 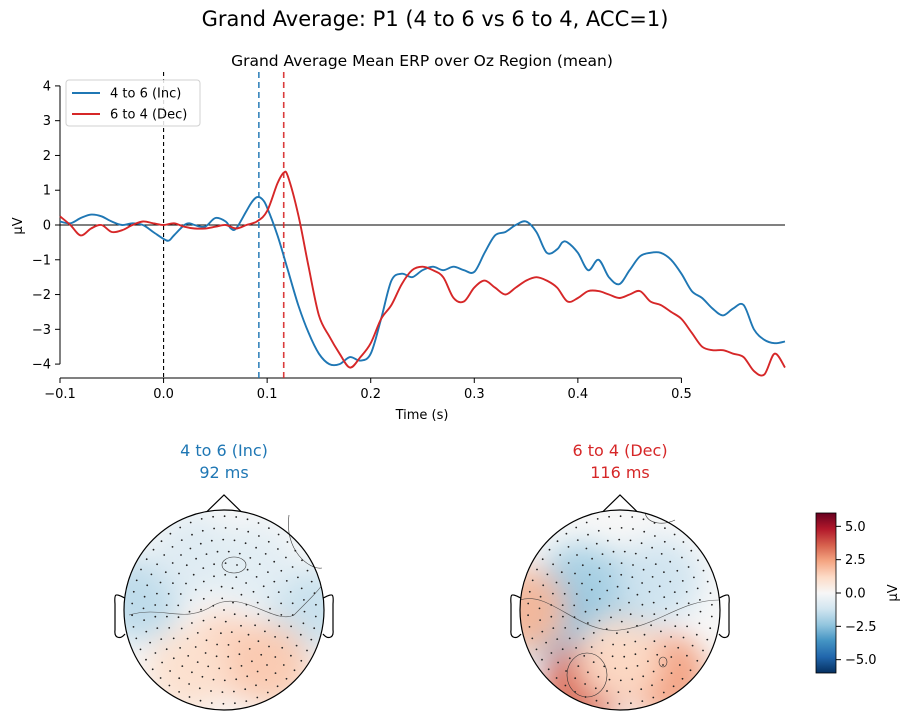 What do you see at coordinates (269, 665) in the screenshot?
I see `topomap-inc-blob` at bounding box center [269, 665].